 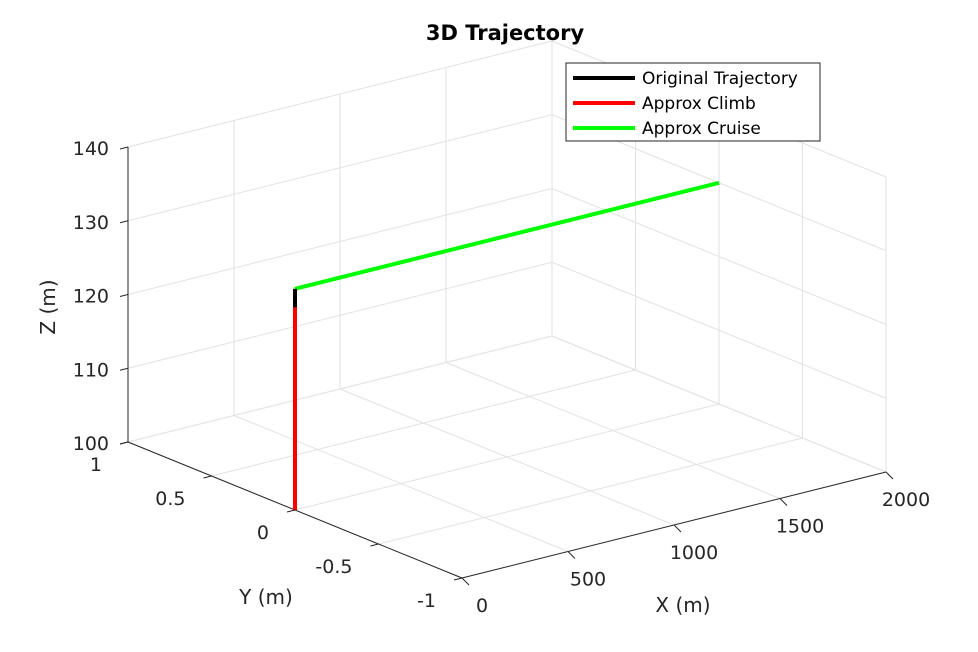 I want to click on legend-label: Approx Climb, so click(x=699, y=104).